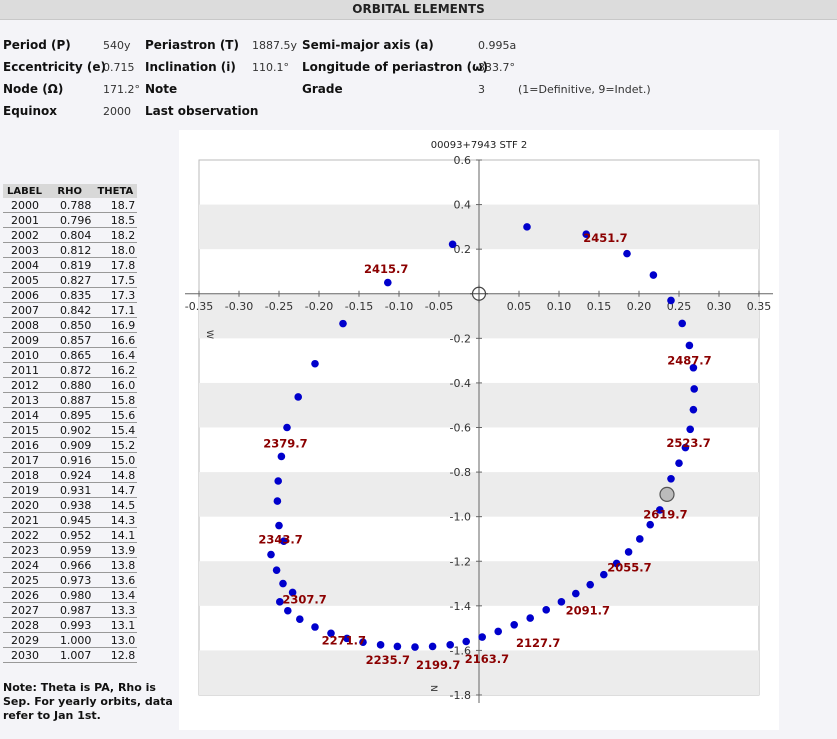  I want to click on y-tick-label: -0.2, so click(460, 338).